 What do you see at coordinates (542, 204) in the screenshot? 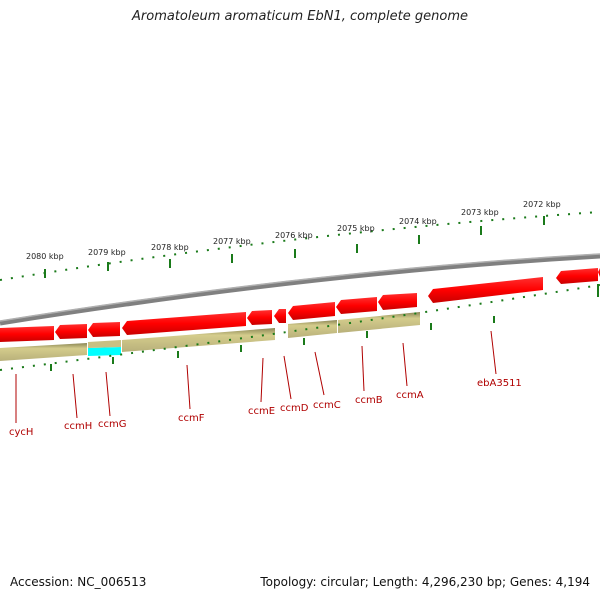
I see `scale-label-2072: 2072 kbp` at bounding box center [542, 204].